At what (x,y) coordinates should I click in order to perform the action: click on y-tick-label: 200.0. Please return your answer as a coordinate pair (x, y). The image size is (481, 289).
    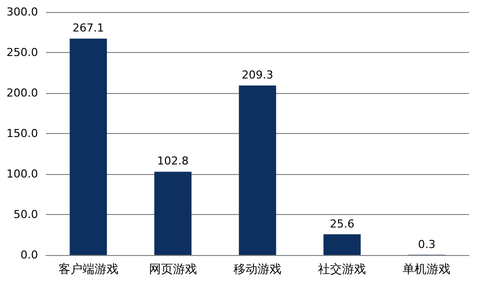
    Looking at the image, I should click on (22, 93).